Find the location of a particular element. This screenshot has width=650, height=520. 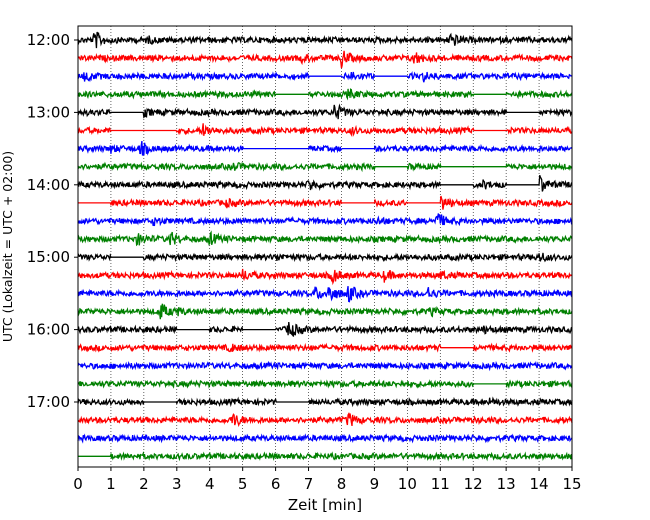

x-tick-label: 1 is located at coordinates (111, 484).